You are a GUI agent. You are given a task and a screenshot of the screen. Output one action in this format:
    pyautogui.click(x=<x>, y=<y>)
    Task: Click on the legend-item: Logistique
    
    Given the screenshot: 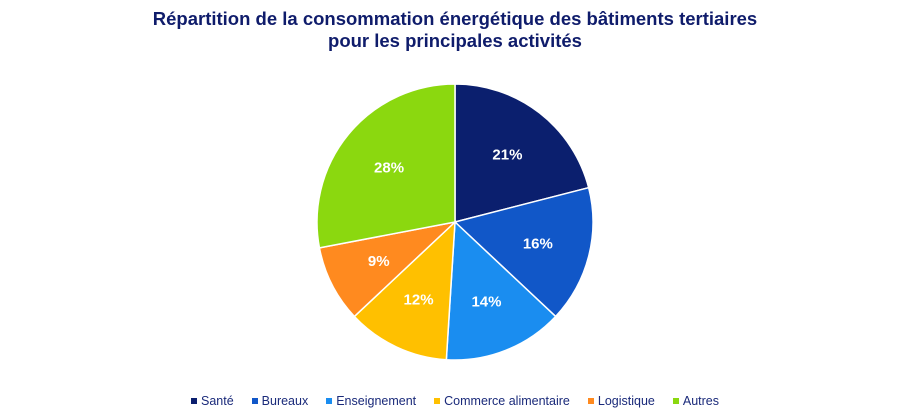 What is the action you would take?
    pyautogui.click(x=621, y=401)
    